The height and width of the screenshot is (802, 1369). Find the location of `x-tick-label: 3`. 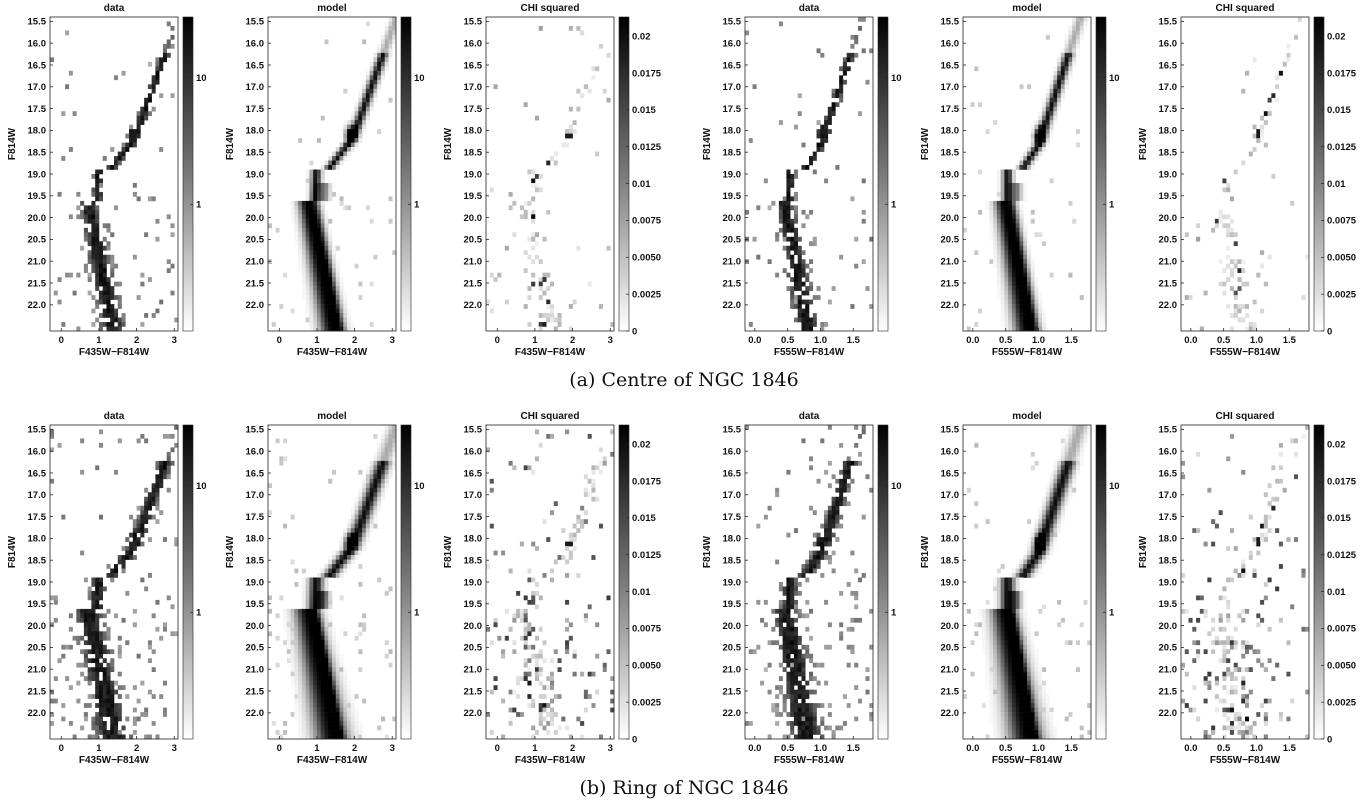

x-tick-label: 3 is located at coordinates (174, 748).